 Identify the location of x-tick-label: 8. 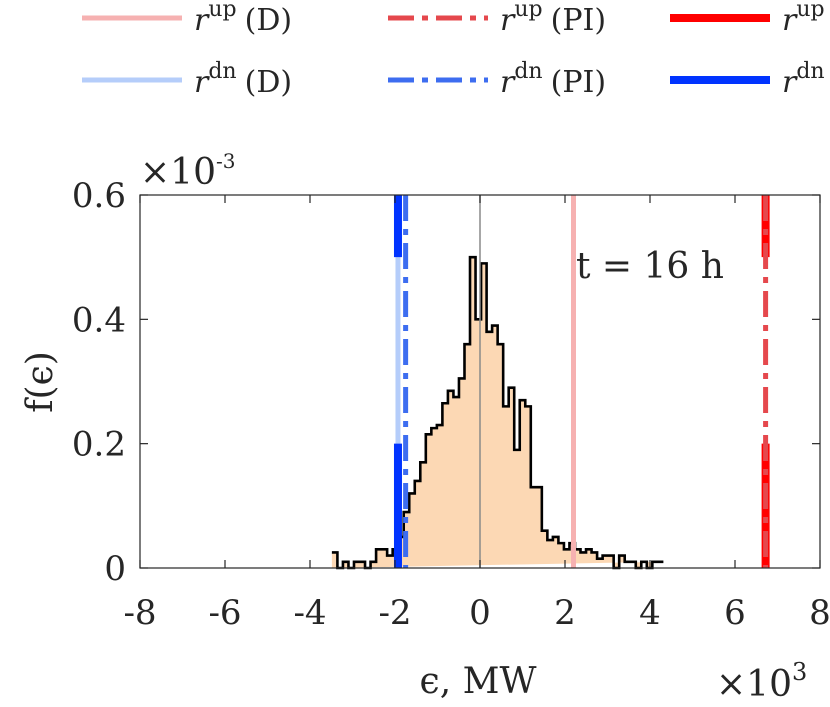
(819, 613).